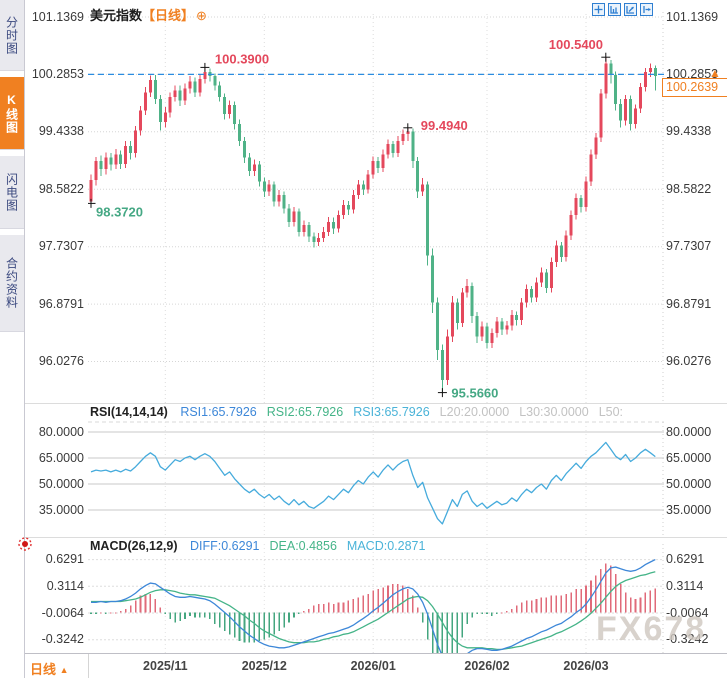 This screenshot has width=727, height=678. Describe the element at coordinates (43, 669) in the screenshot. I see `period-selector-label: 日线` at that location.